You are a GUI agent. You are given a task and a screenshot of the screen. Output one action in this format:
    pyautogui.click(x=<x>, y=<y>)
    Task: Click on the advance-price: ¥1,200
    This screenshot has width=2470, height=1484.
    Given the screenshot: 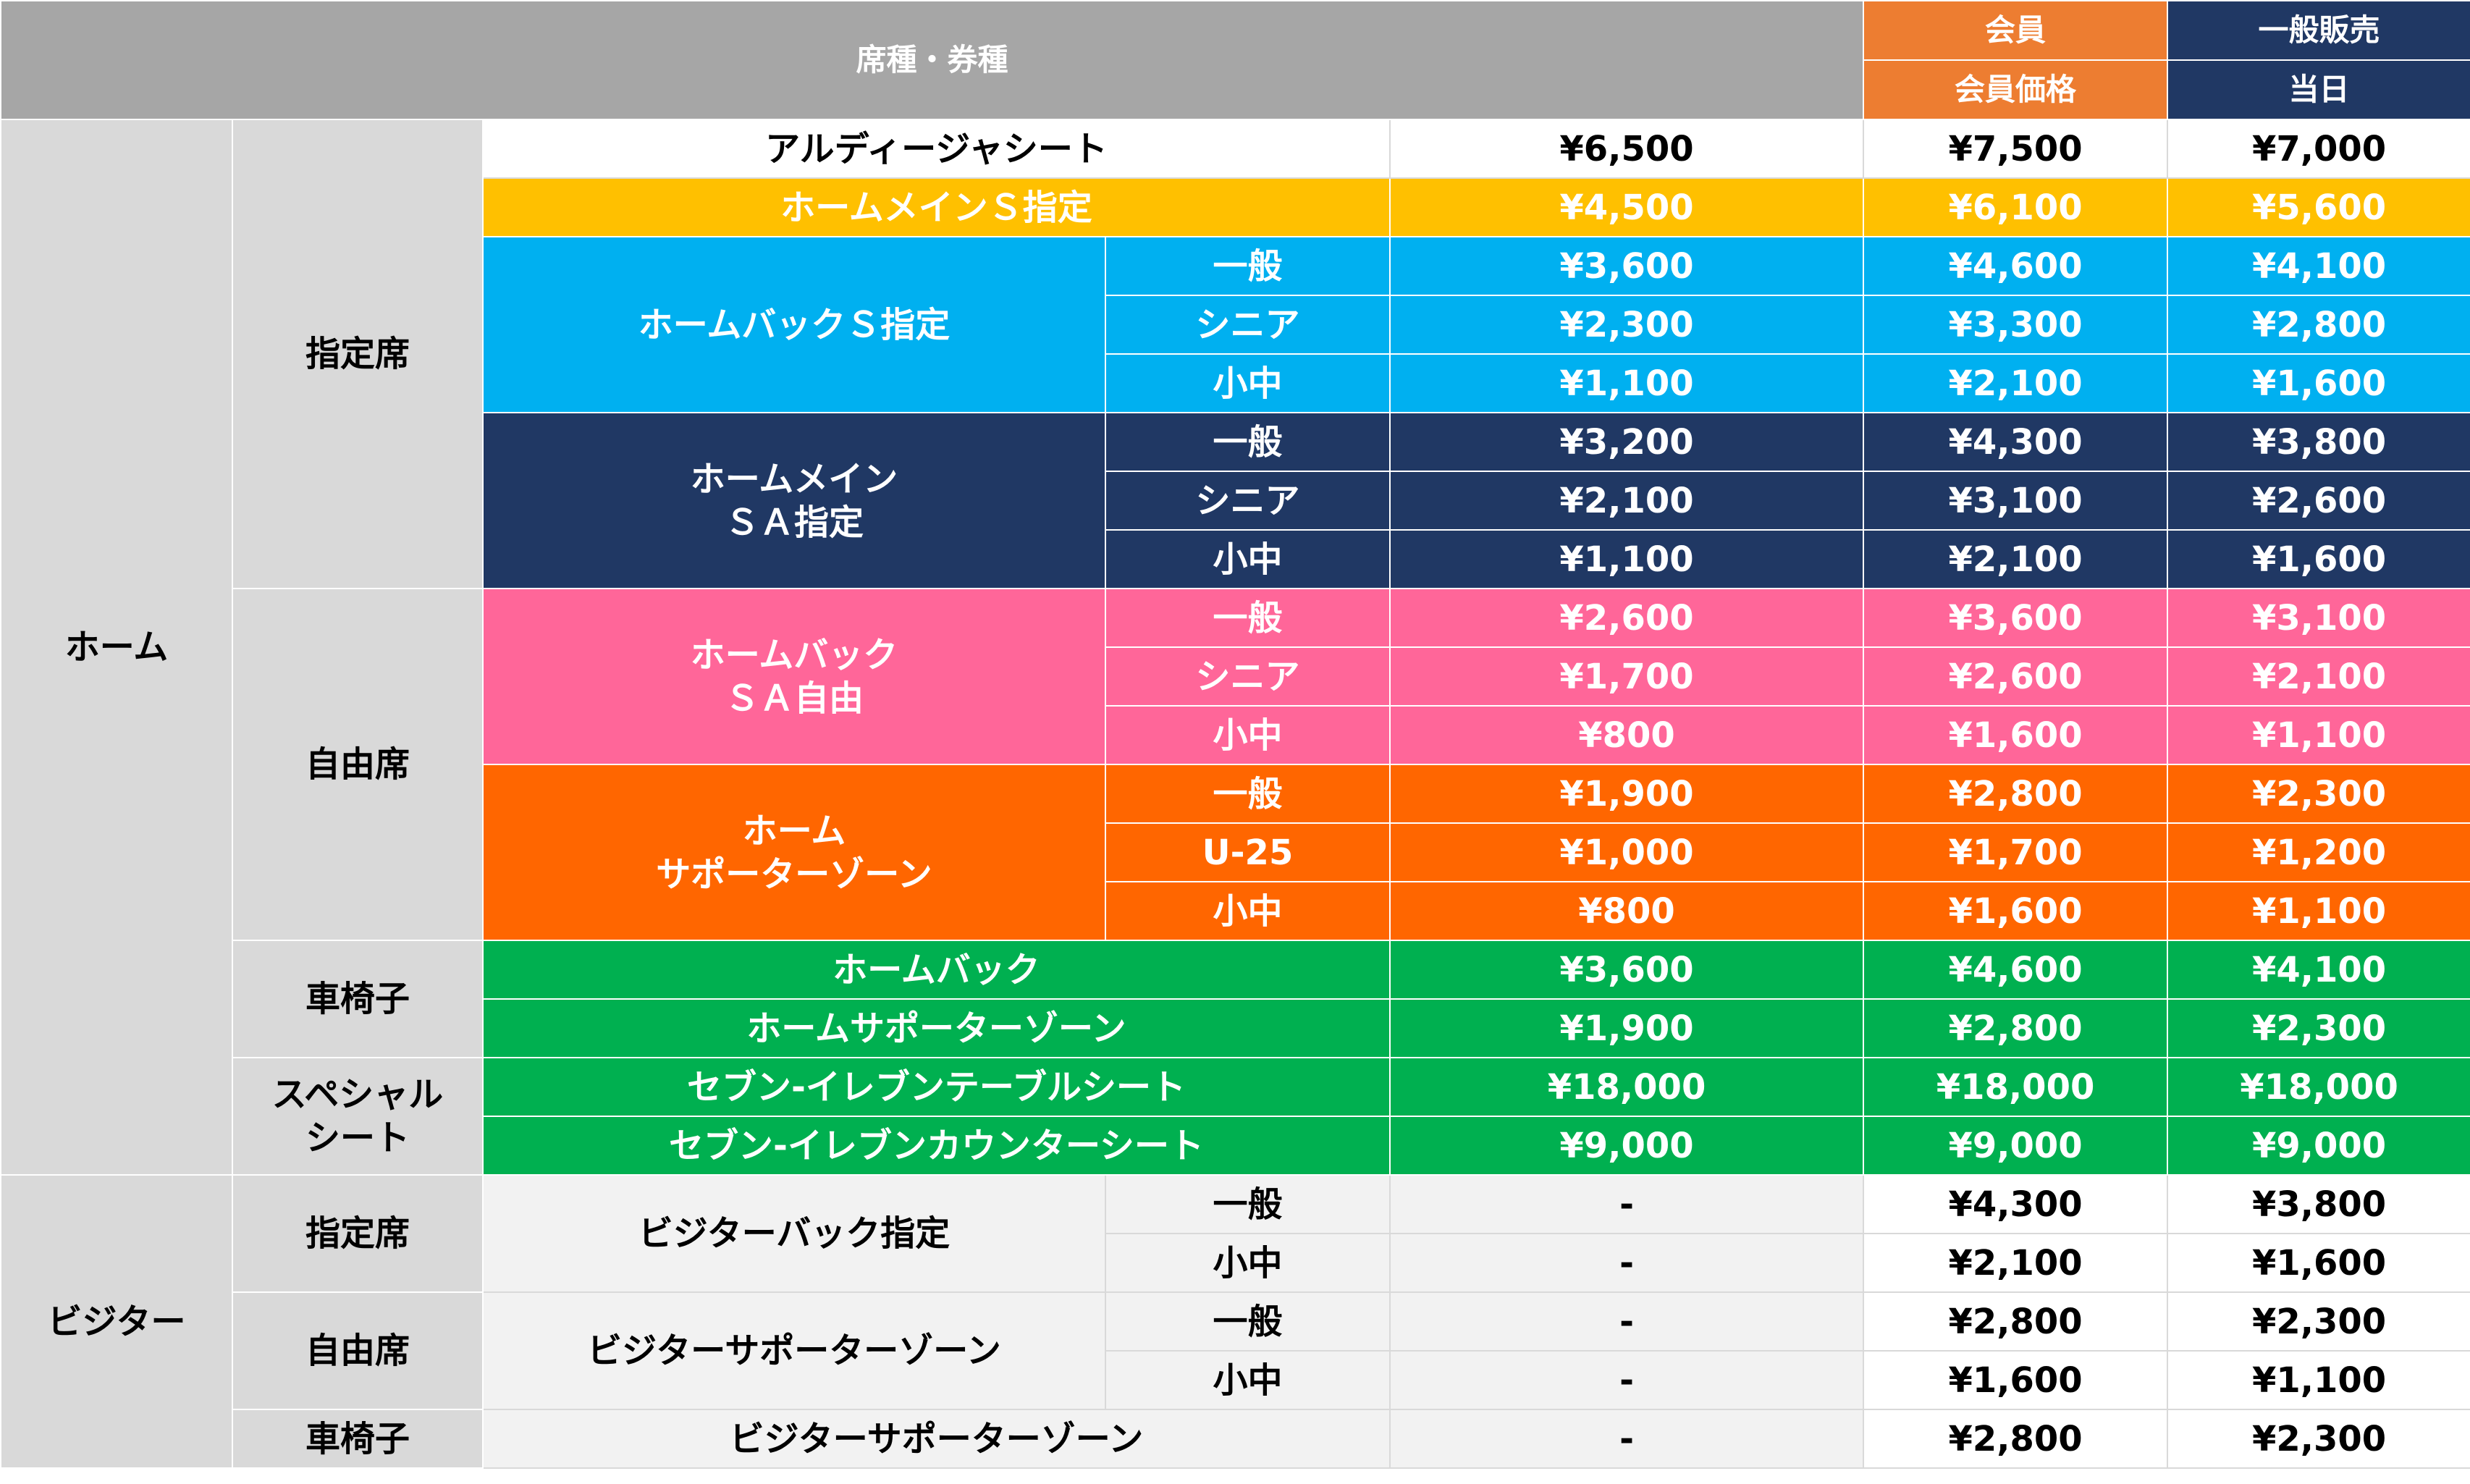 What is the action you would take?
    pyautogui.click(x=2318, y=852)
    